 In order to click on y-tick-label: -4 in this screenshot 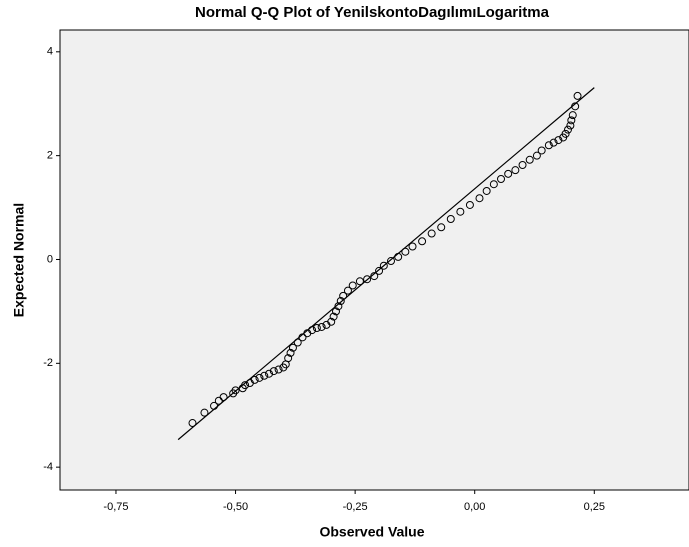, I will do `click(48, 467)`.